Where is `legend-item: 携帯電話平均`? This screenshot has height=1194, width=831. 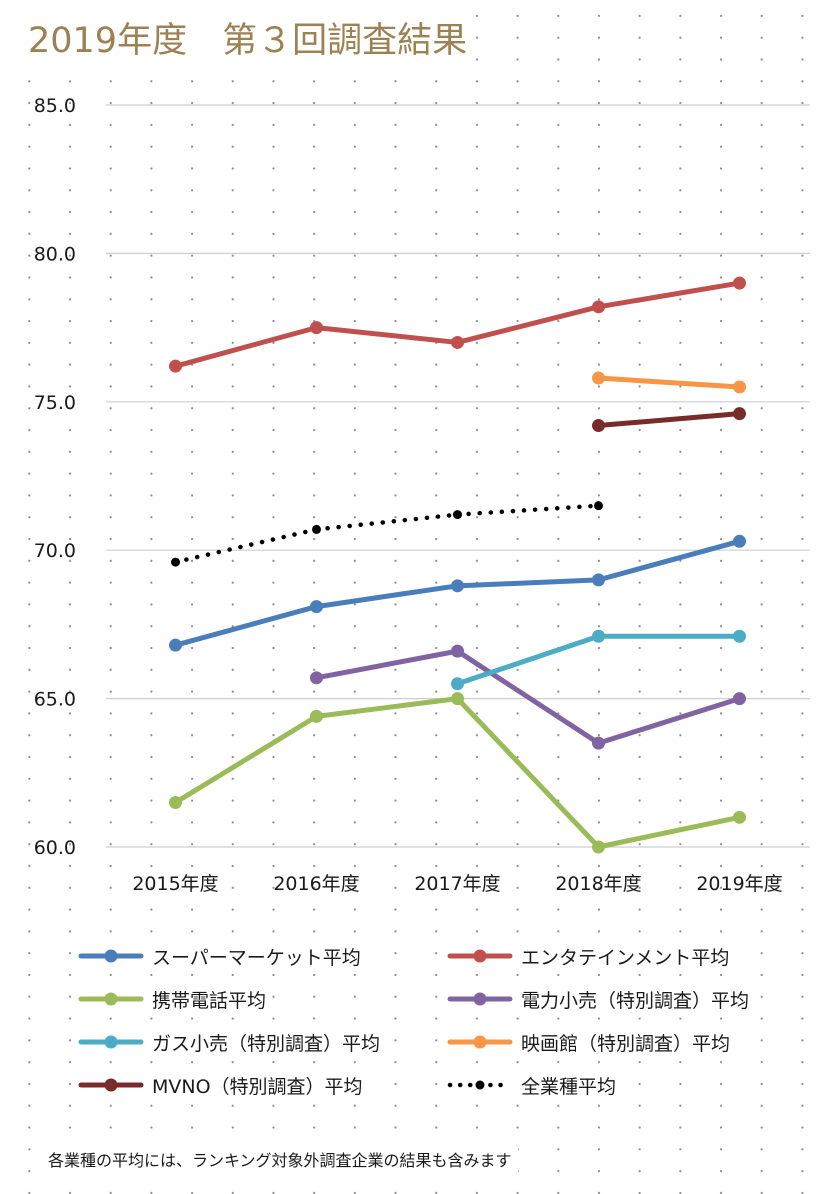
legend-item: 携帯電話平均 is located at coordinates (175, 999).